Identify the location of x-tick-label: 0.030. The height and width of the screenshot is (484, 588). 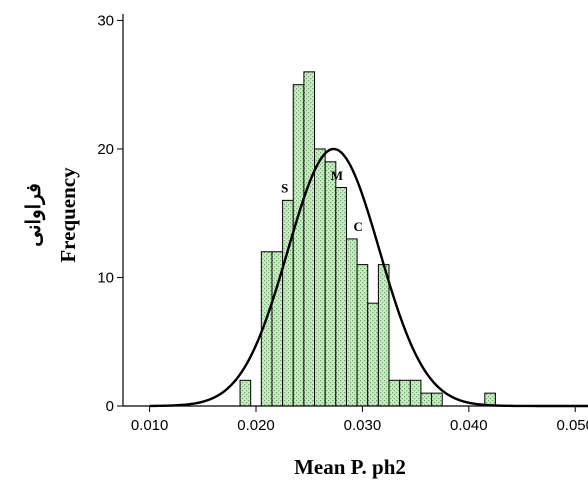
(363, 425).